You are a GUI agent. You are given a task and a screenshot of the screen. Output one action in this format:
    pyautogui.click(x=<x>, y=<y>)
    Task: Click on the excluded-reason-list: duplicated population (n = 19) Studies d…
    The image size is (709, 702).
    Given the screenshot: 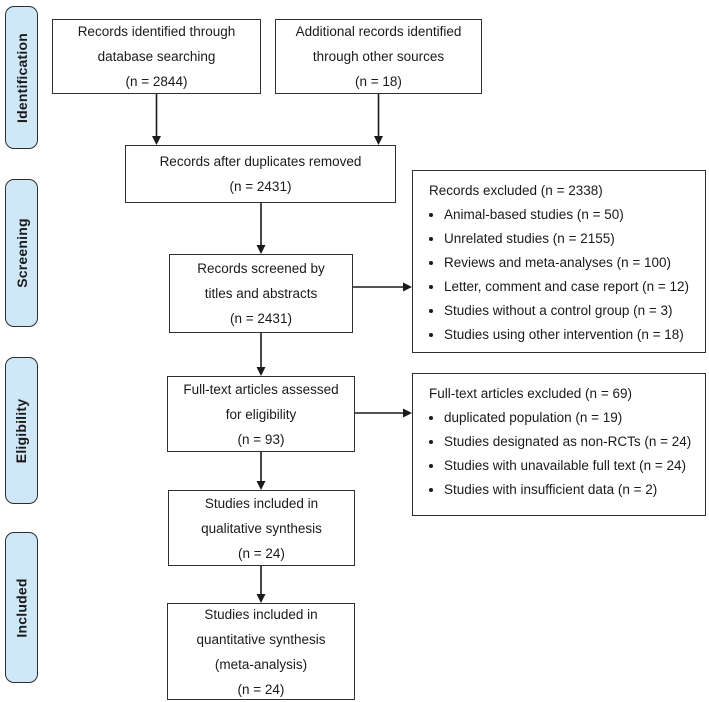 What is the action you would take?
    pyautogui.click(x=564, y=454)
    